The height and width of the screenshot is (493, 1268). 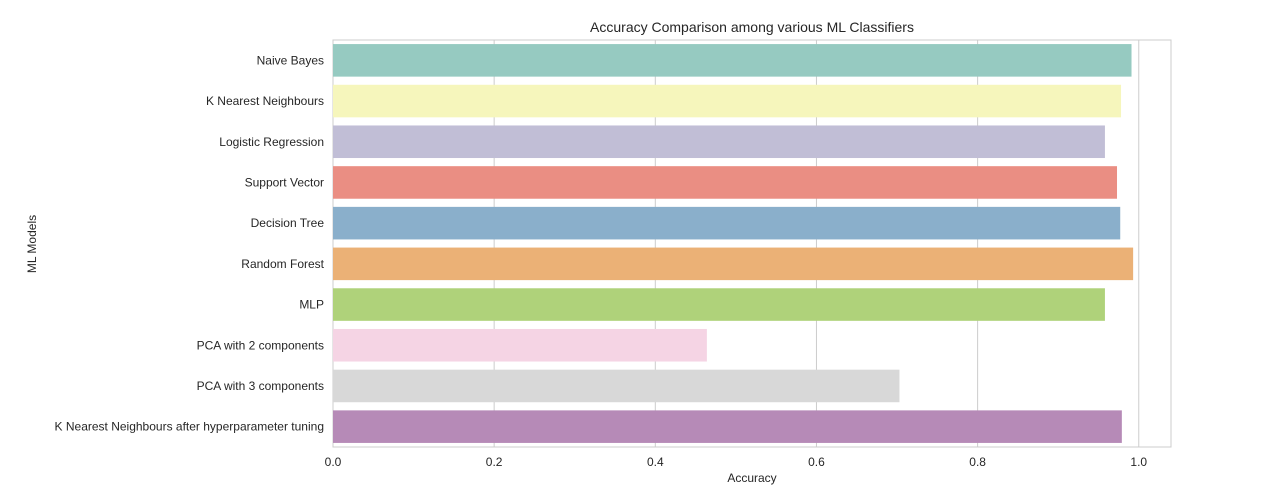 I want to click on y-tick-label: Support Vector, so click(x=284, y=182).